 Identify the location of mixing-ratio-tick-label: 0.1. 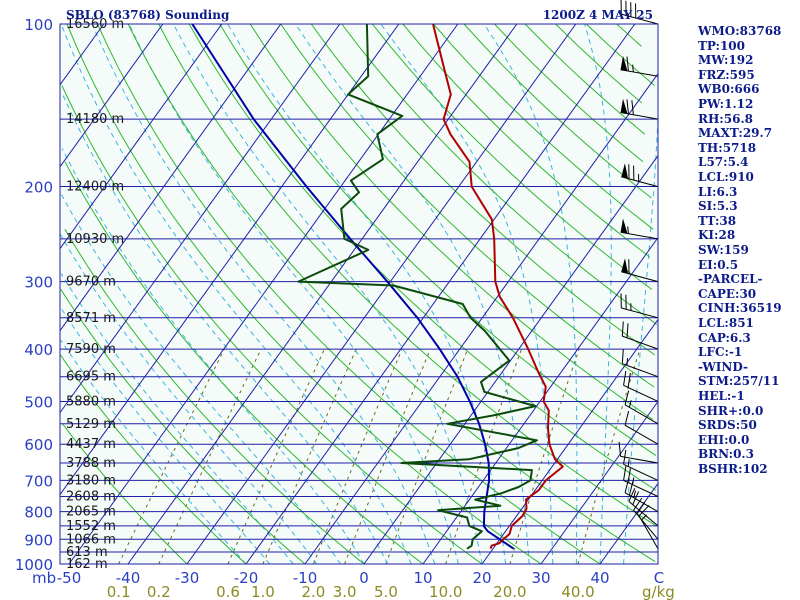
(119, 591).